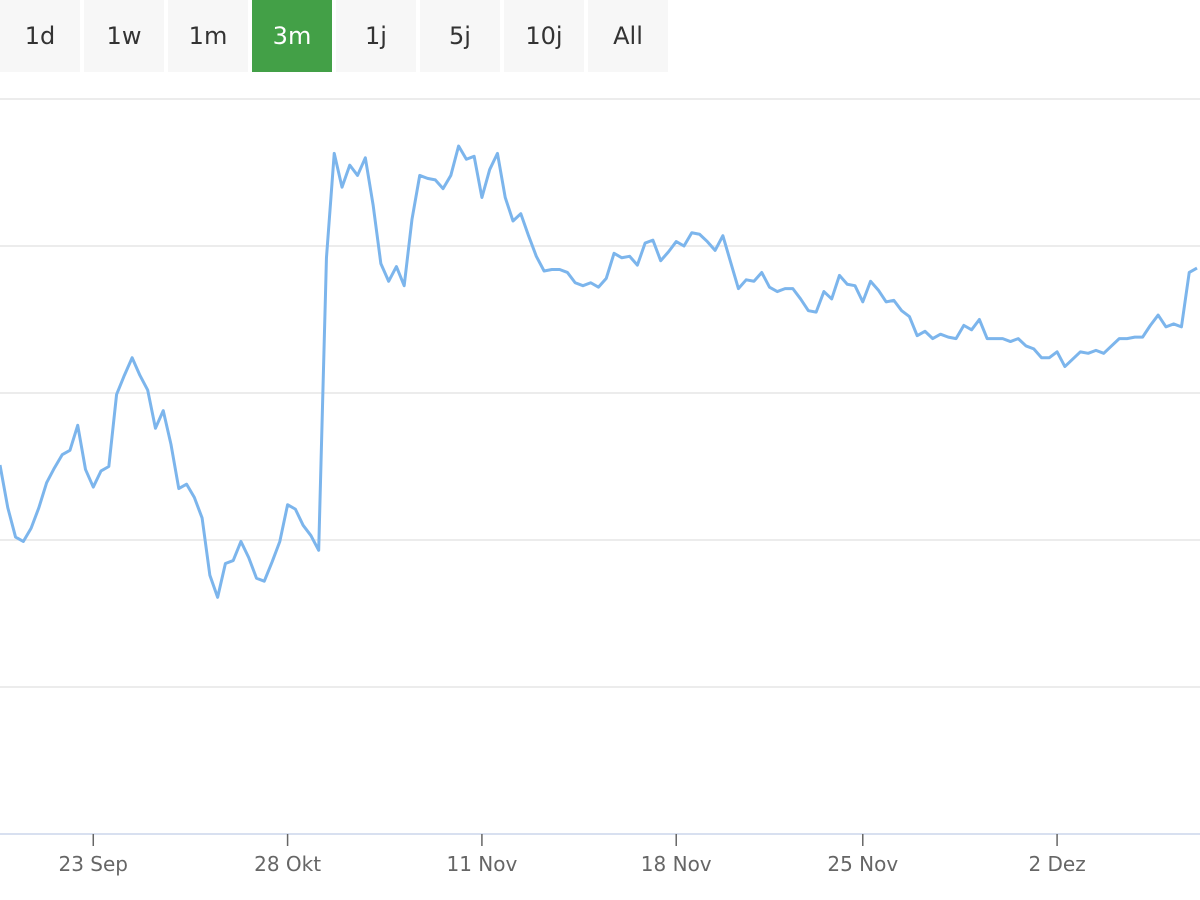 Image resolution: width=1200 pixels, height=900 pixels. What do you see at coordinates (676, 864) in the screenshot?
I see `x-tick-label: 18 Nov` at bounding box center [676, 864].